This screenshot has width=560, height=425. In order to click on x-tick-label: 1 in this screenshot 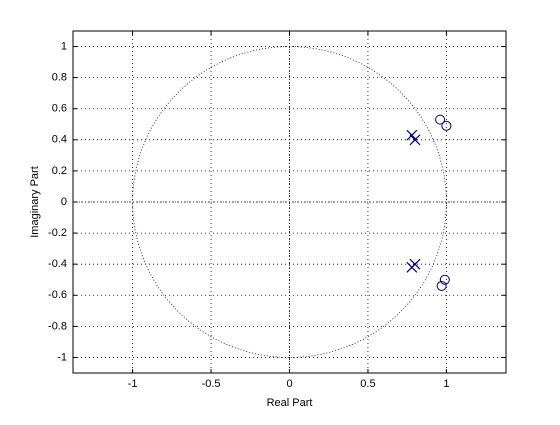, I will do `click(446, 384)`.